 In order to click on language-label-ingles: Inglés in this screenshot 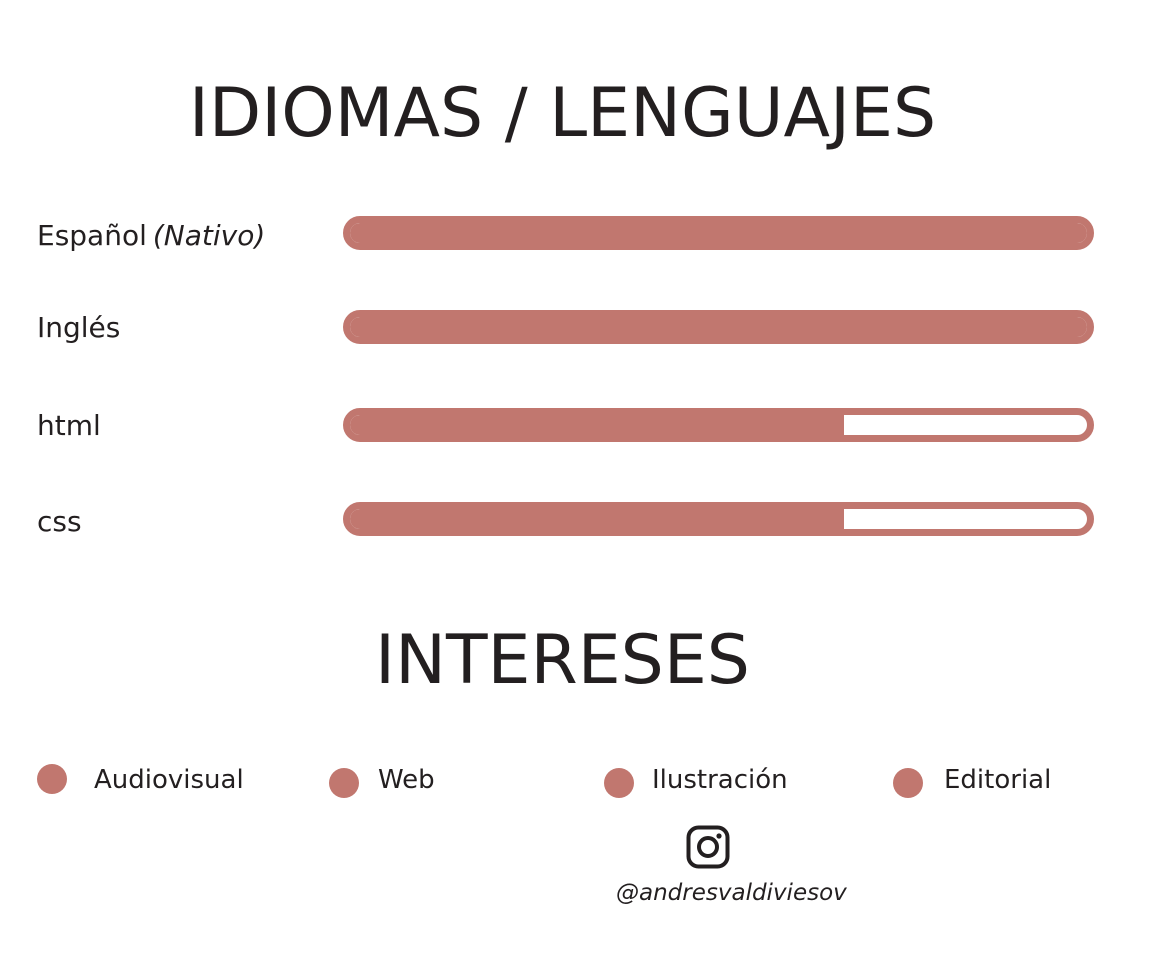, I will do `click(78, 328)`.